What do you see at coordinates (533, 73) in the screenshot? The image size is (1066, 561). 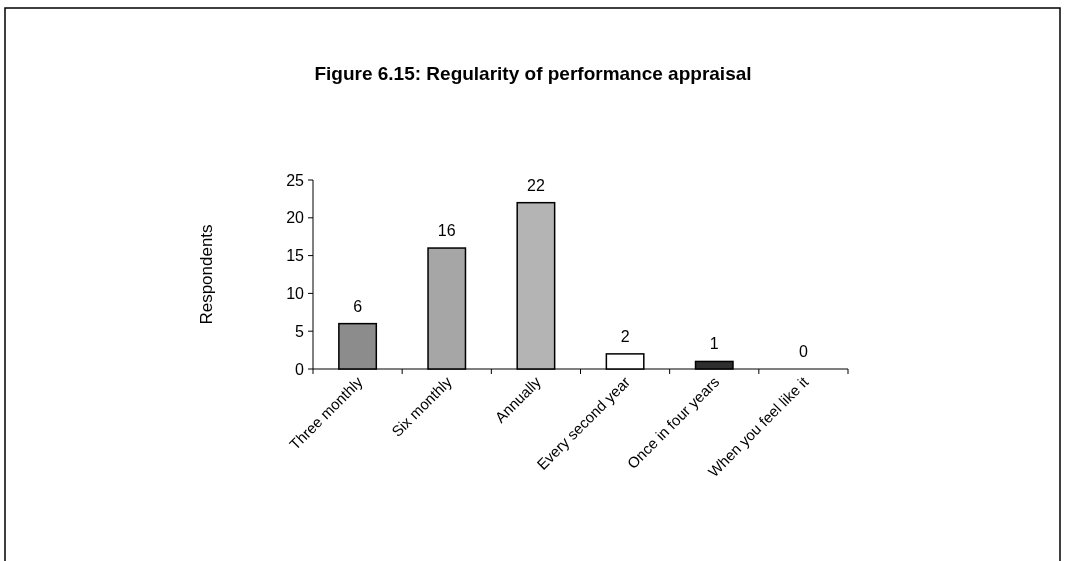 I see `chart-title: Figure 6.15: Regularity of performance appraisal` at bounding box center [533, 73].